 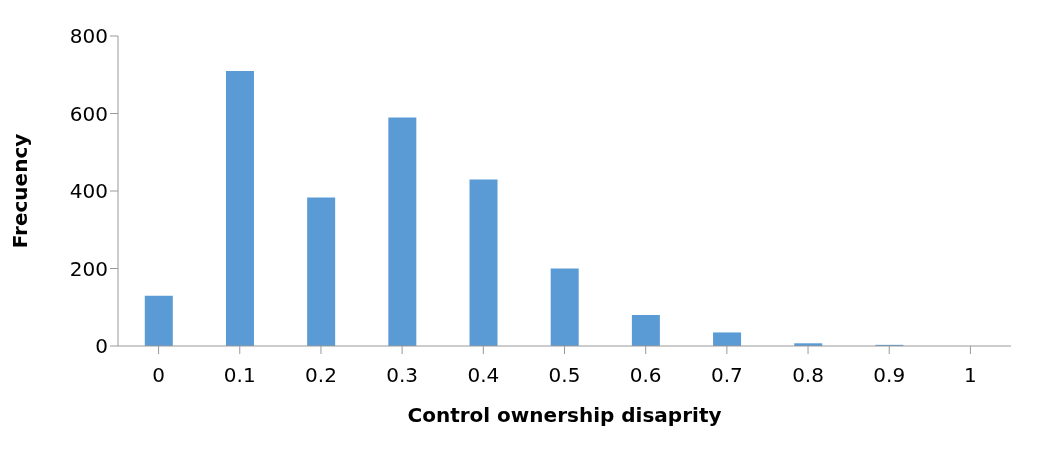 I want to click on x-tick-label: 0.8, so click(x=808, y=375).